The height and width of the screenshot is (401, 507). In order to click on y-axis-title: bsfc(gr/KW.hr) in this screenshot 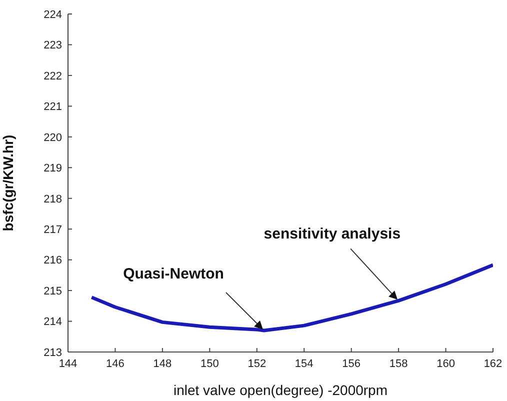, I will do `click(8, 183)`.